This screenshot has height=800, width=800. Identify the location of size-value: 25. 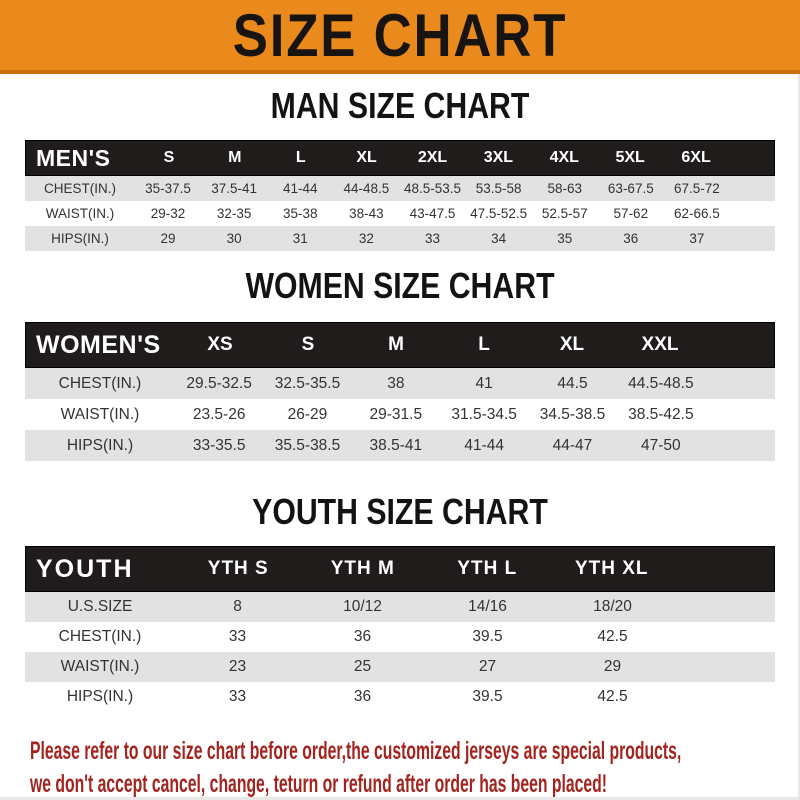
(362, 666).